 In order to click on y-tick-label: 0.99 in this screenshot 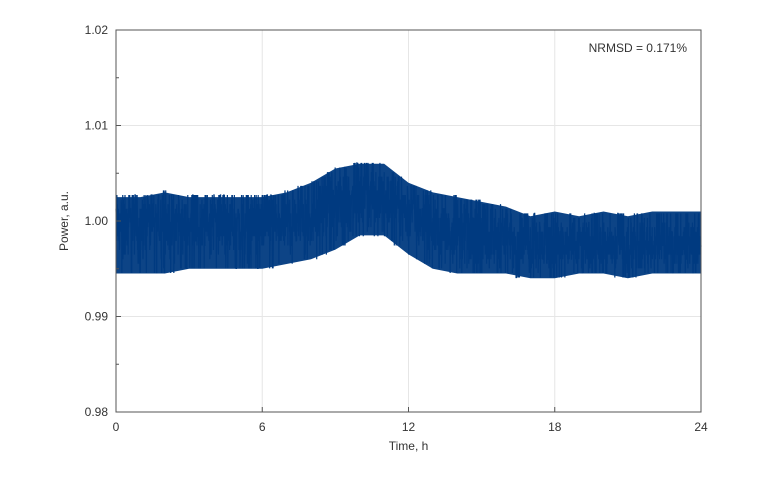, I will do `click(97, 317)`.